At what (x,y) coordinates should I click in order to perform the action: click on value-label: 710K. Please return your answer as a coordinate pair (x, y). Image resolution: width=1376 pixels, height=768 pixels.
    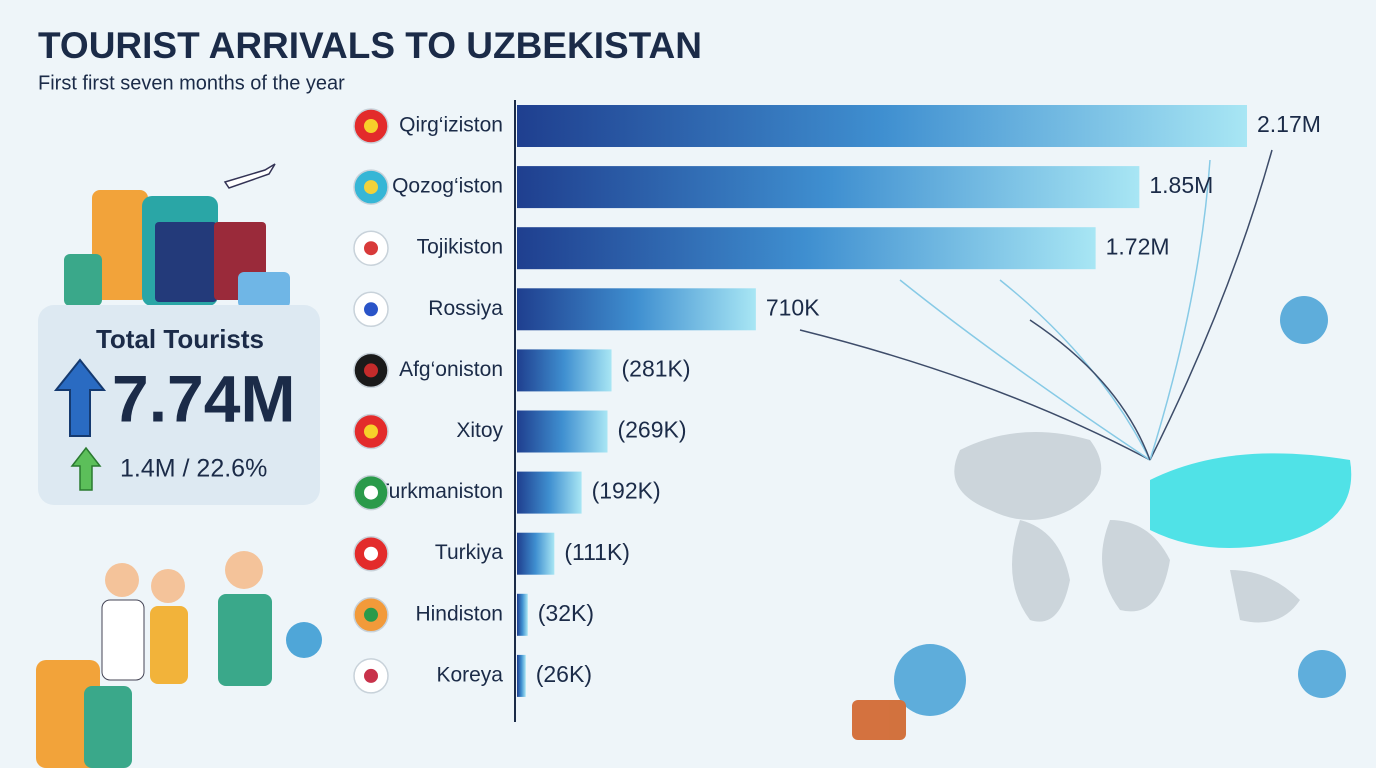
    Looking at the image, I should click on (793, 307).